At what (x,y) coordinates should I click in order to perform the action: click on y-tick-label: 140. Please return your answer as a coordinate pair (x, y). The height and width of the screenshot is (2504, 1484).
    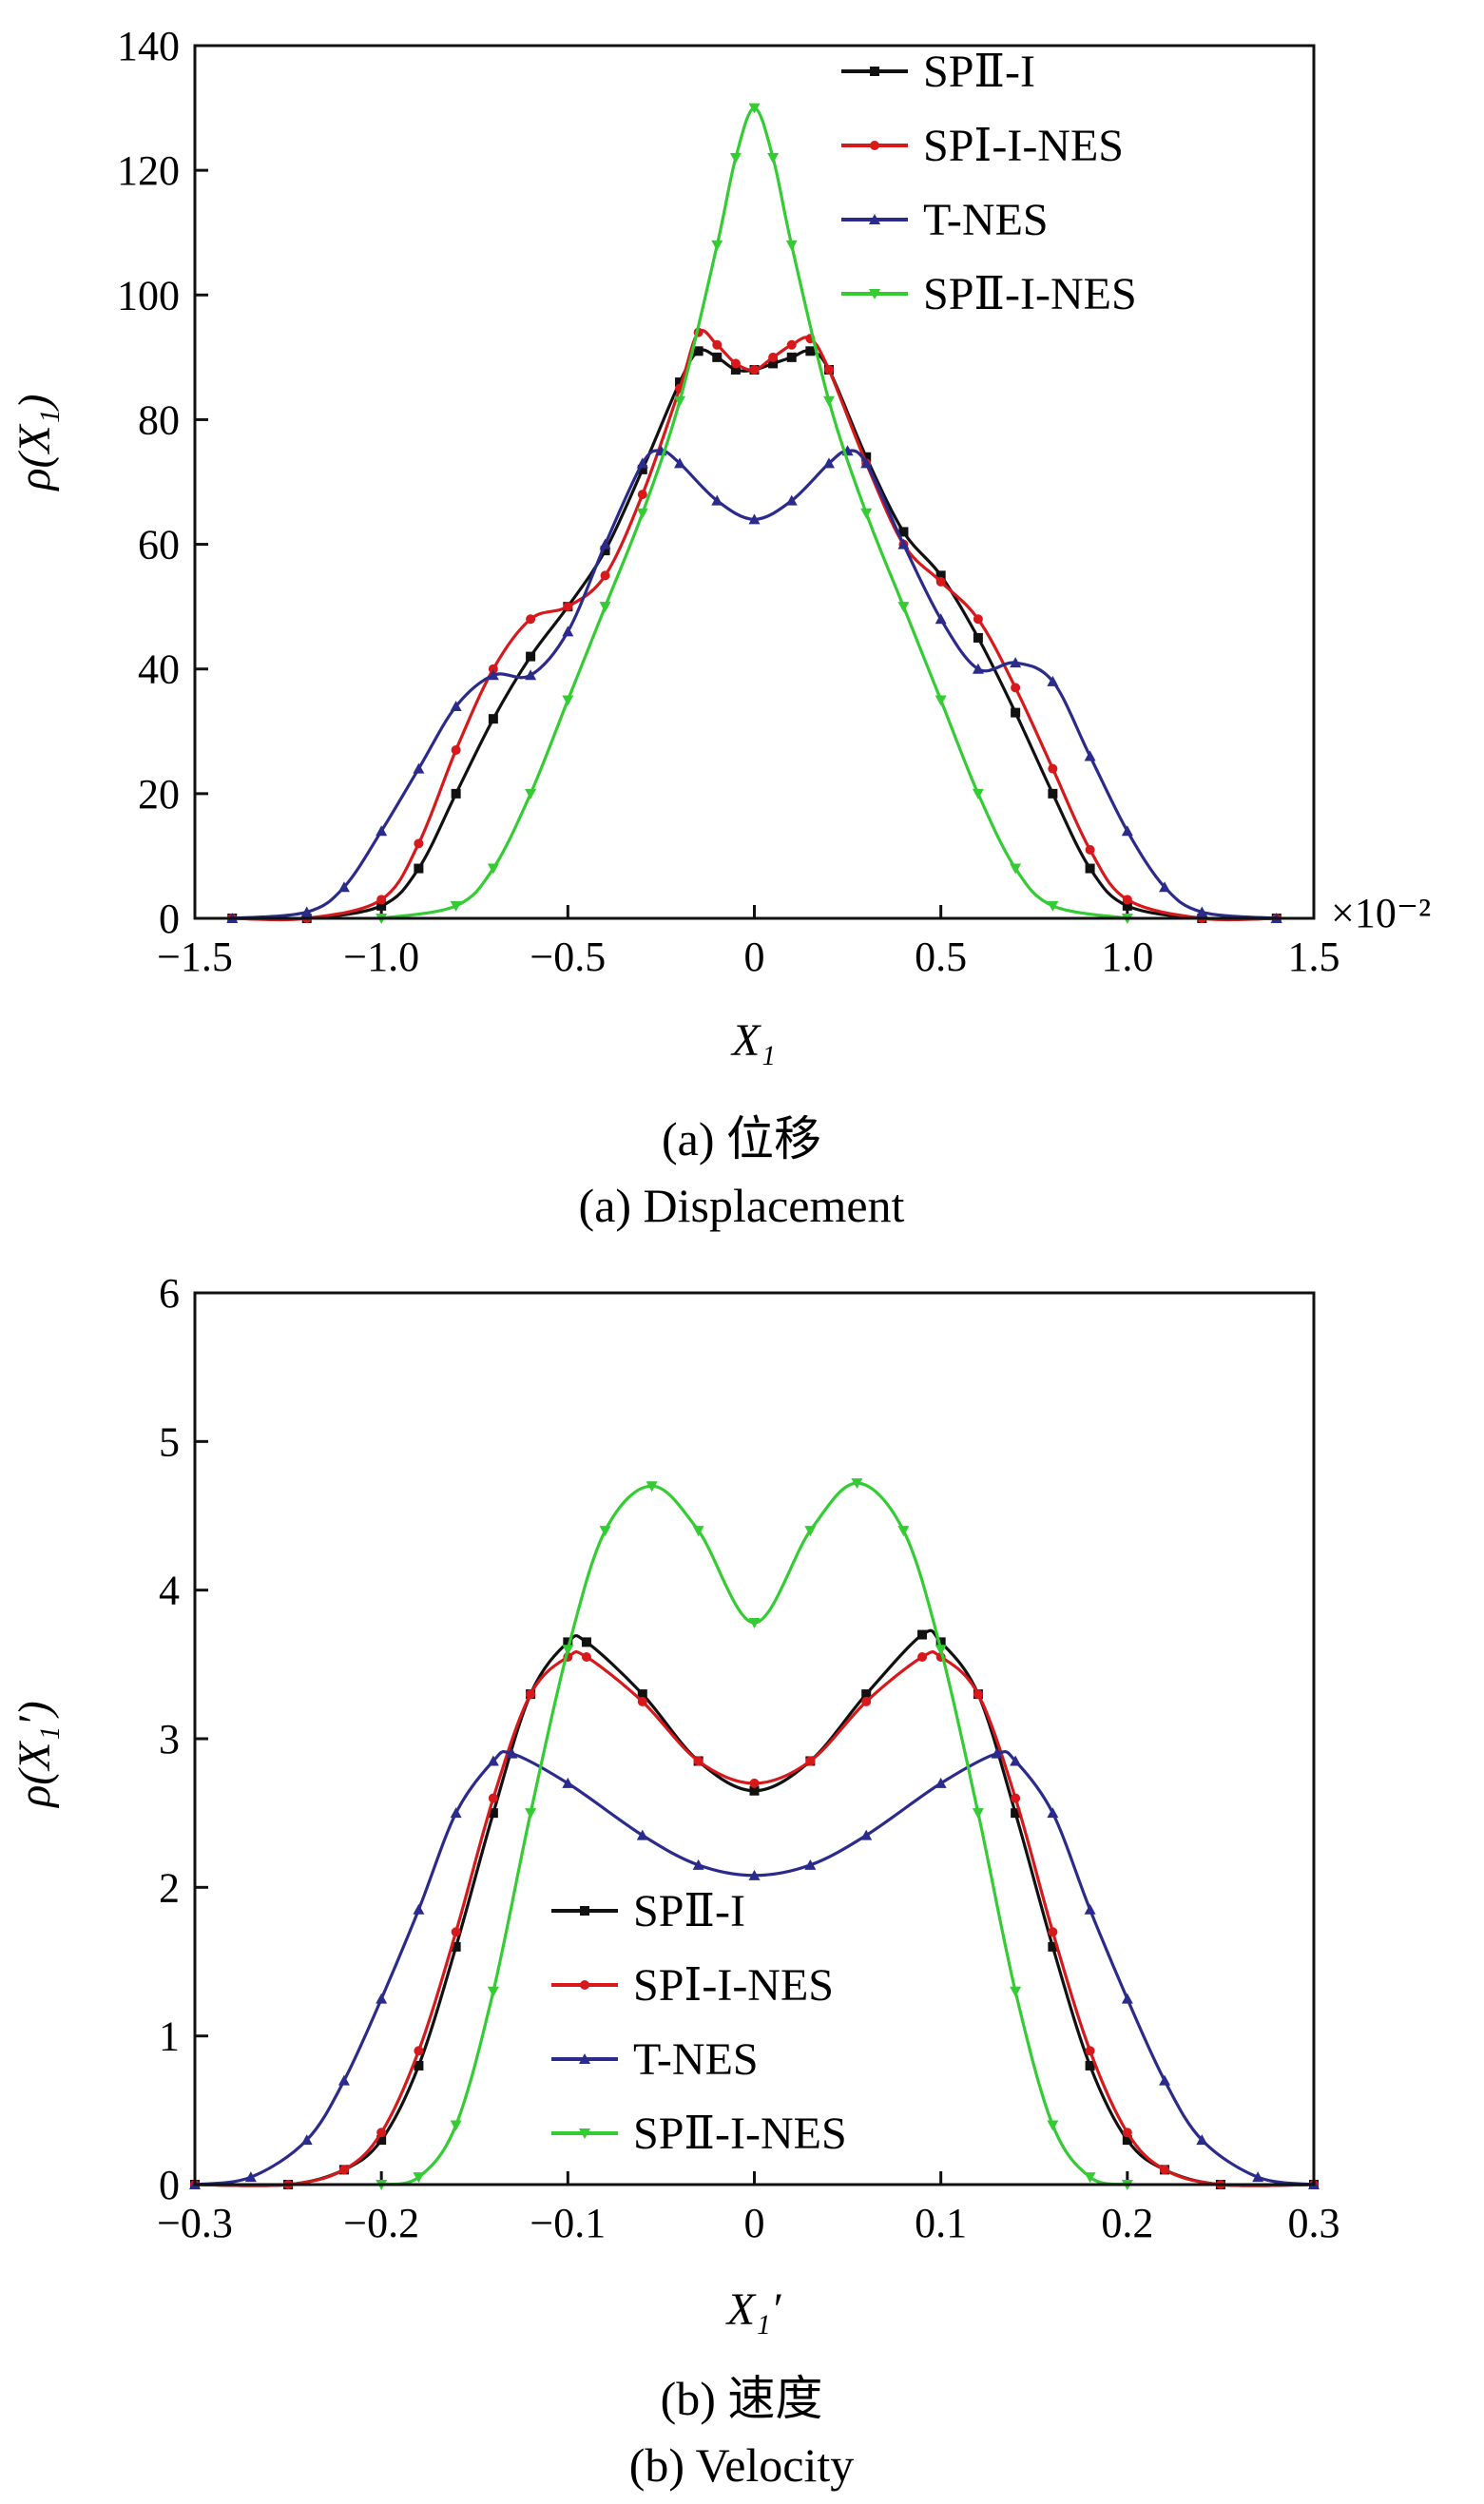
    Looking at the image, I should click on (148, 46).